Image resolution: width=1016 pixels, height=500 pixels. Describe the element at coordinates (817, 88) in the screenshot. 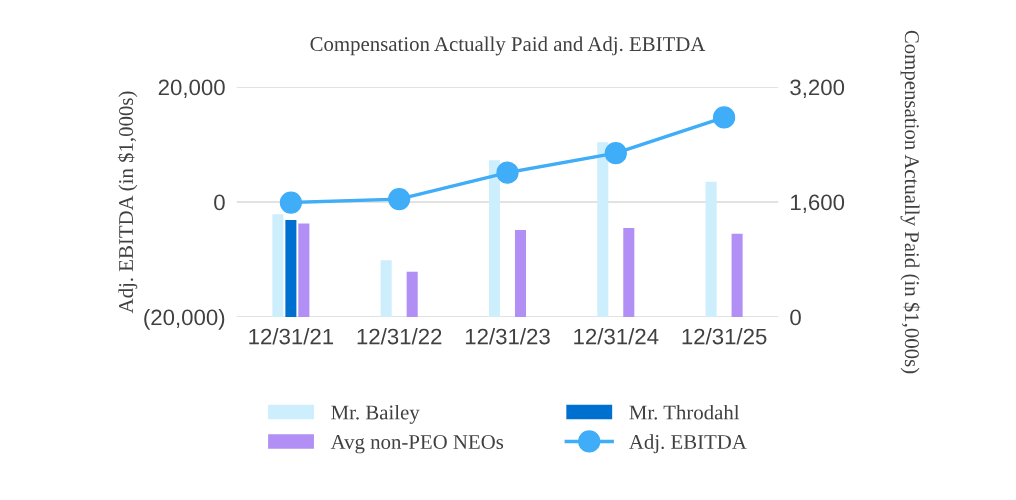

I see `y2-tick-label: 3,200` at that location.